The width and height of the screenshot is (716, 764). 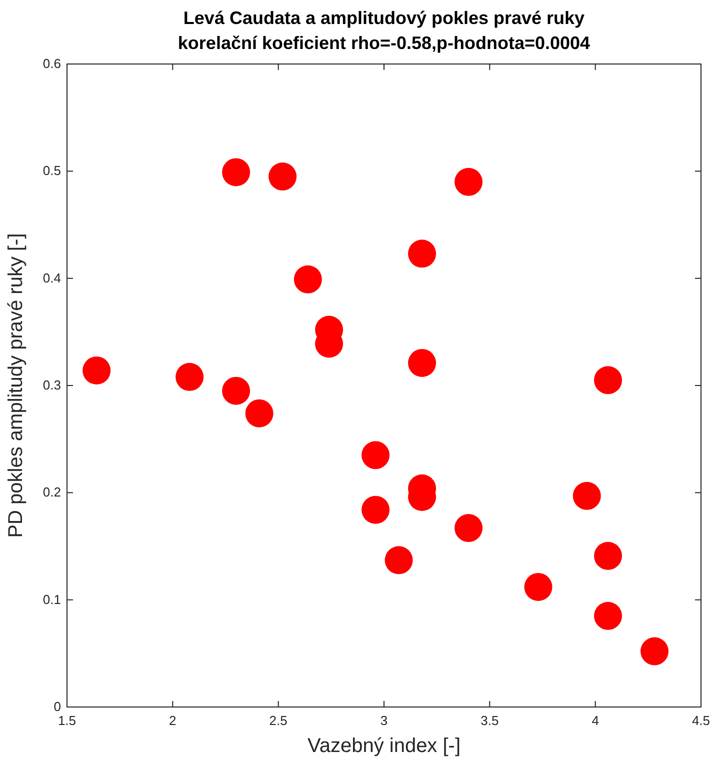 What do you see at coordinates (172, 720) in the screenshot?
I see `x-tick-label: 2` at bounding box center [172, 720].